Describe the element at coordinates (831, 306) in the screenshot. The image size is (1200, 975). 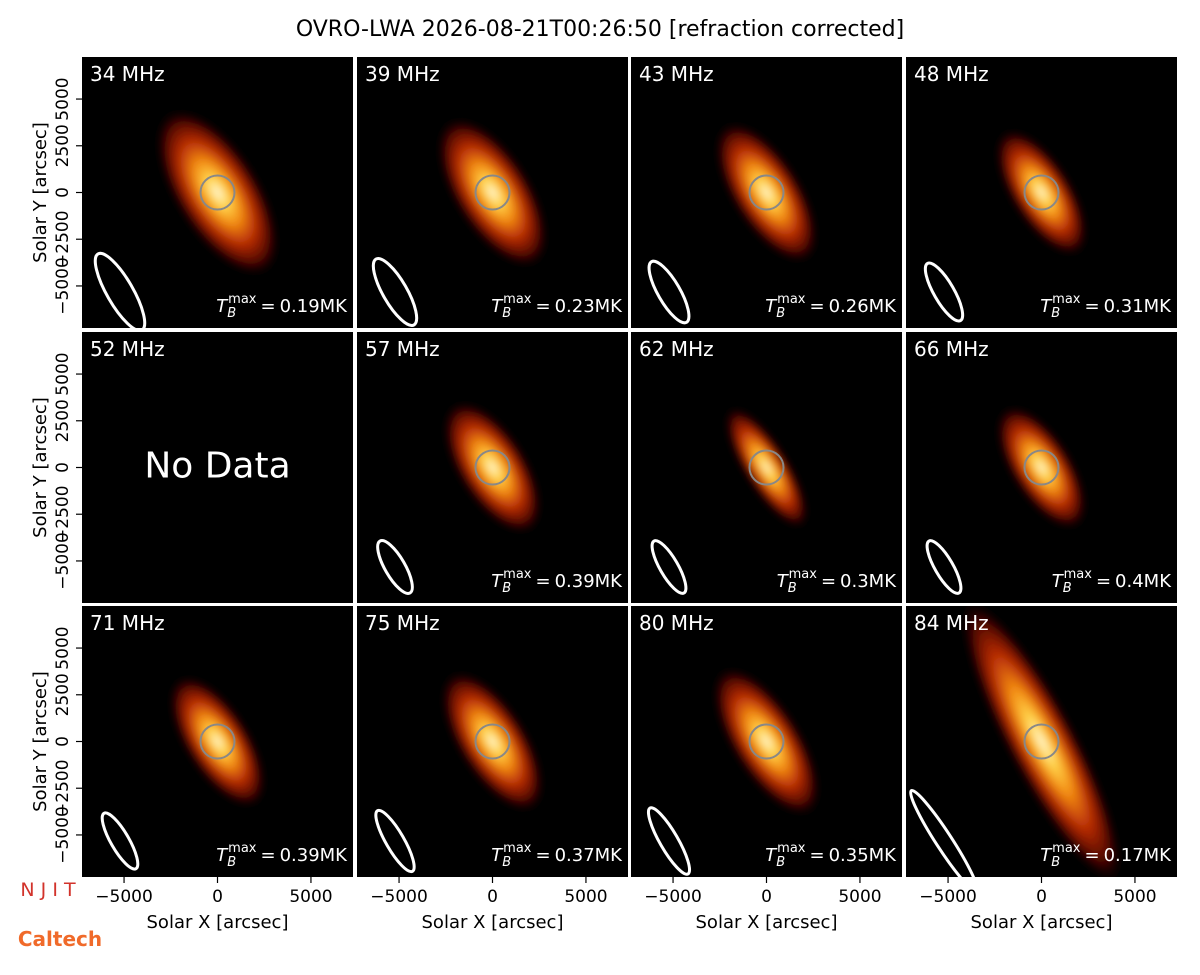
I see `tb-max-label: TBmax = 0.26MK` at that location.